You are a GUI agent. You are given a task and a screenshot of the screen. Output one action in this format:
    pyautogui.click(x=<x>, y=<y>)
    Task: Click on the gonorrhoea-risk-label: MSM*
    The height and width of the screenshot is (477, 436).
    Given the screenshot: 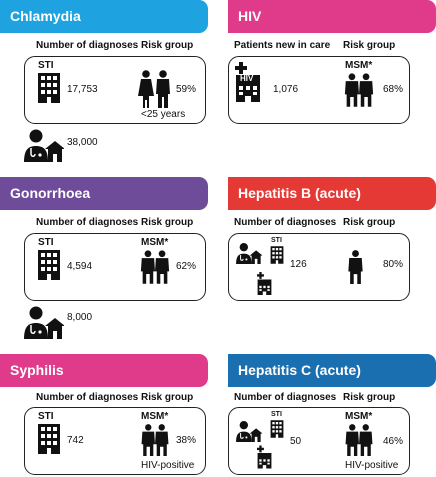 What is the action you would take?
    pyautogui.click(x=155, y=242)
    